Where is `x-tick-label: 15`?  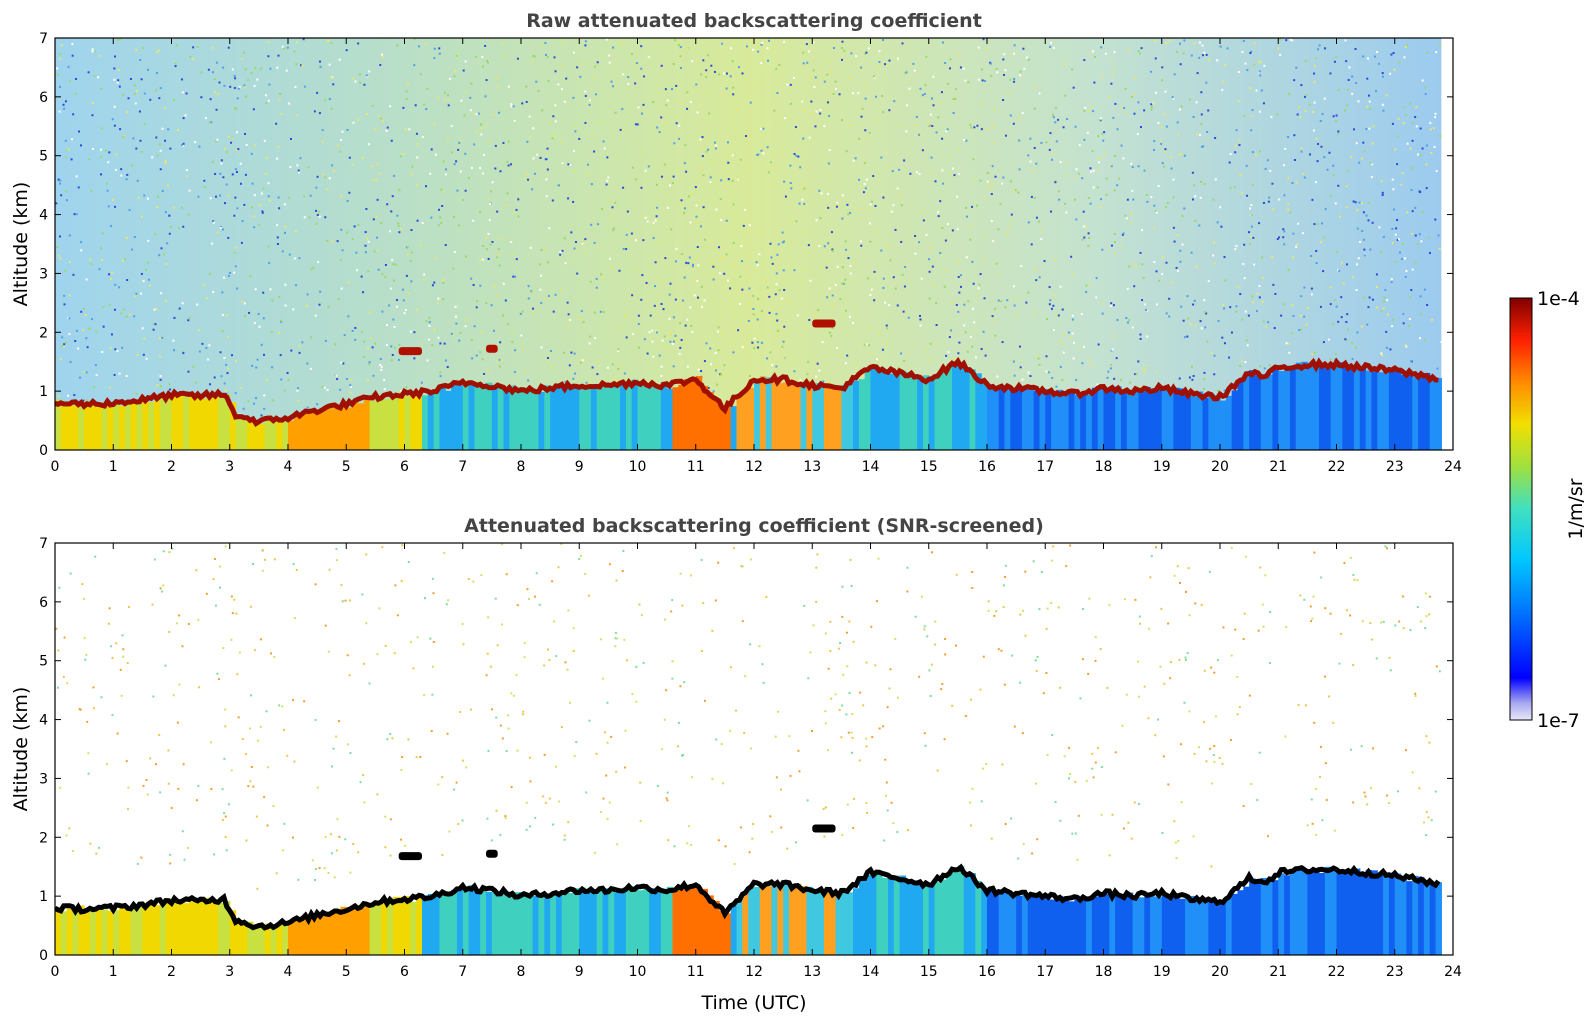
x-tick-label: 15 is located at coordinates (929, 467).